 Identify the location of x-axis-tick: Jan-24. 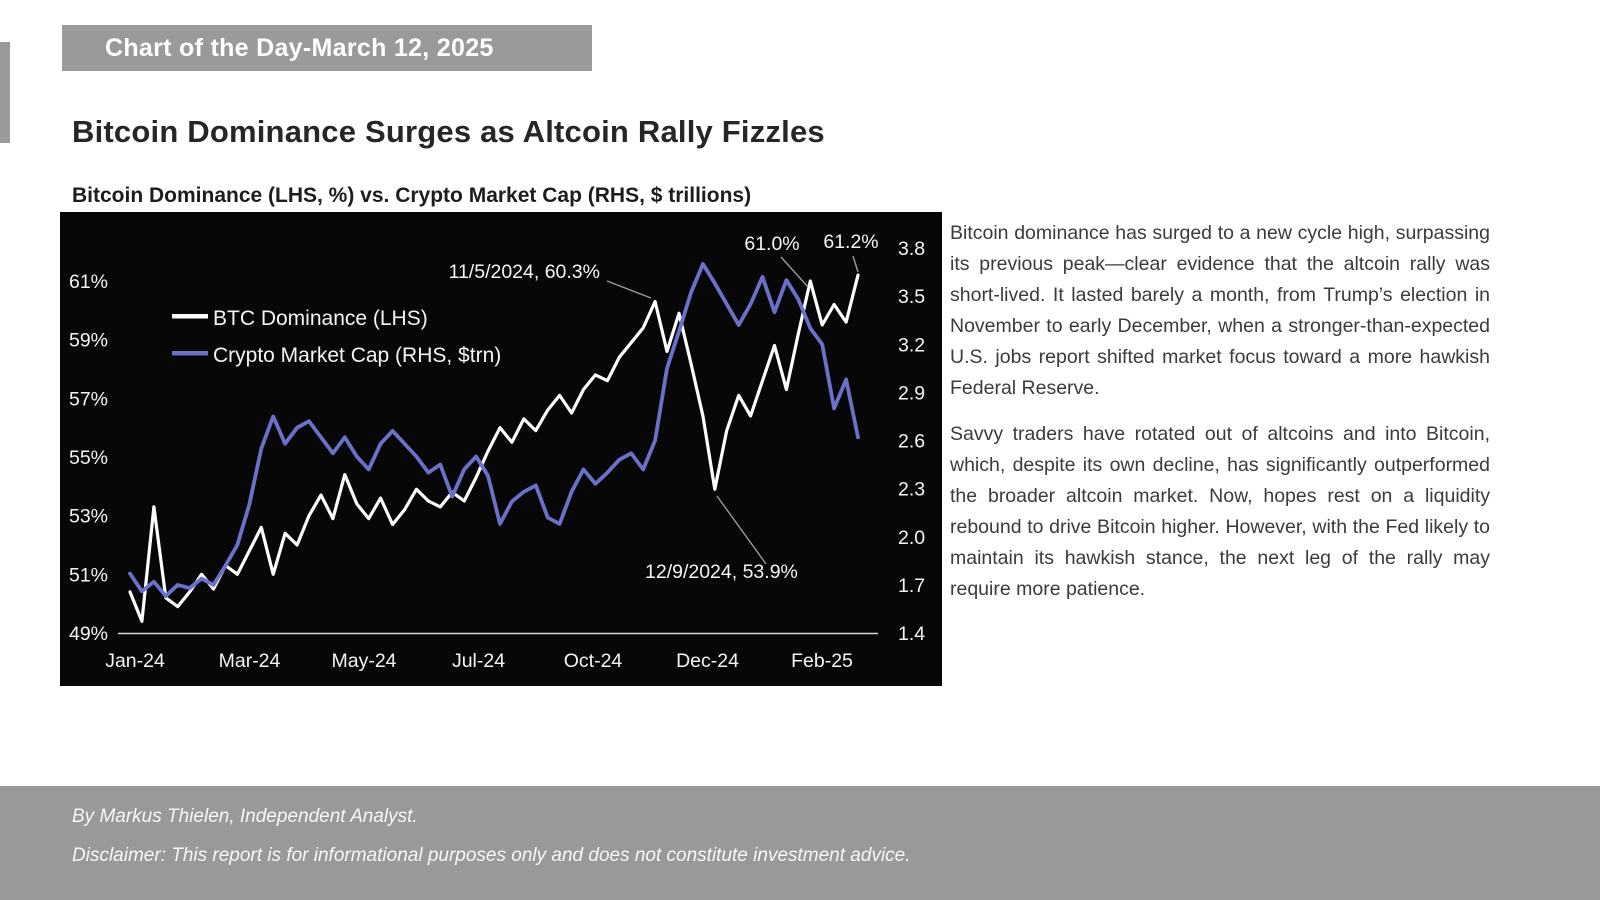
(135, 661).